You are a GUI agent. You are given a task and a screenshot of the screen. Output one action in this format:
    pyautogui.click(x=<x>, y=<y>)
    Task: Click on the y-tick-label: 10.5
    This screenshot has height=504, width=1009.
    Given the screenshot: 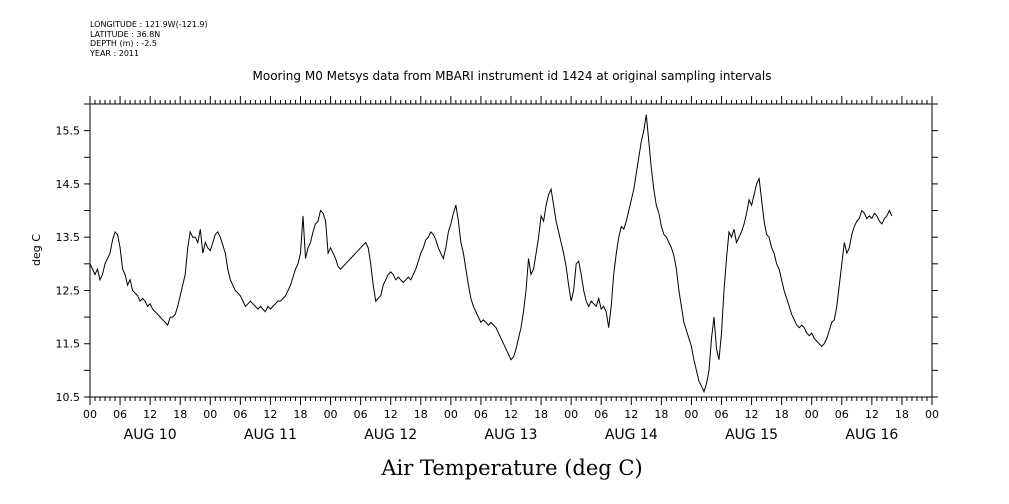 What is the action you would take?
    pyautogui.click(x=68, y=397)
    